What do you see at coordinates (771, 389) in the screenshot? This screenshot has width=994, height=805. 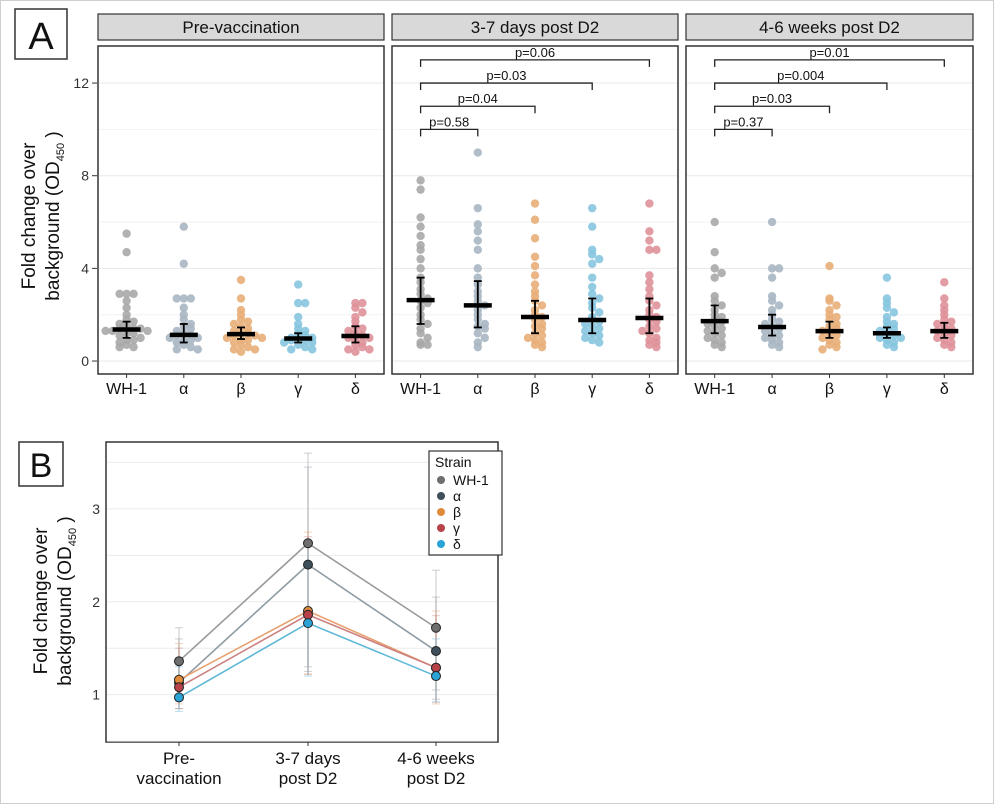 I see `x-tick-label: α` at bounding box center [771, 389].